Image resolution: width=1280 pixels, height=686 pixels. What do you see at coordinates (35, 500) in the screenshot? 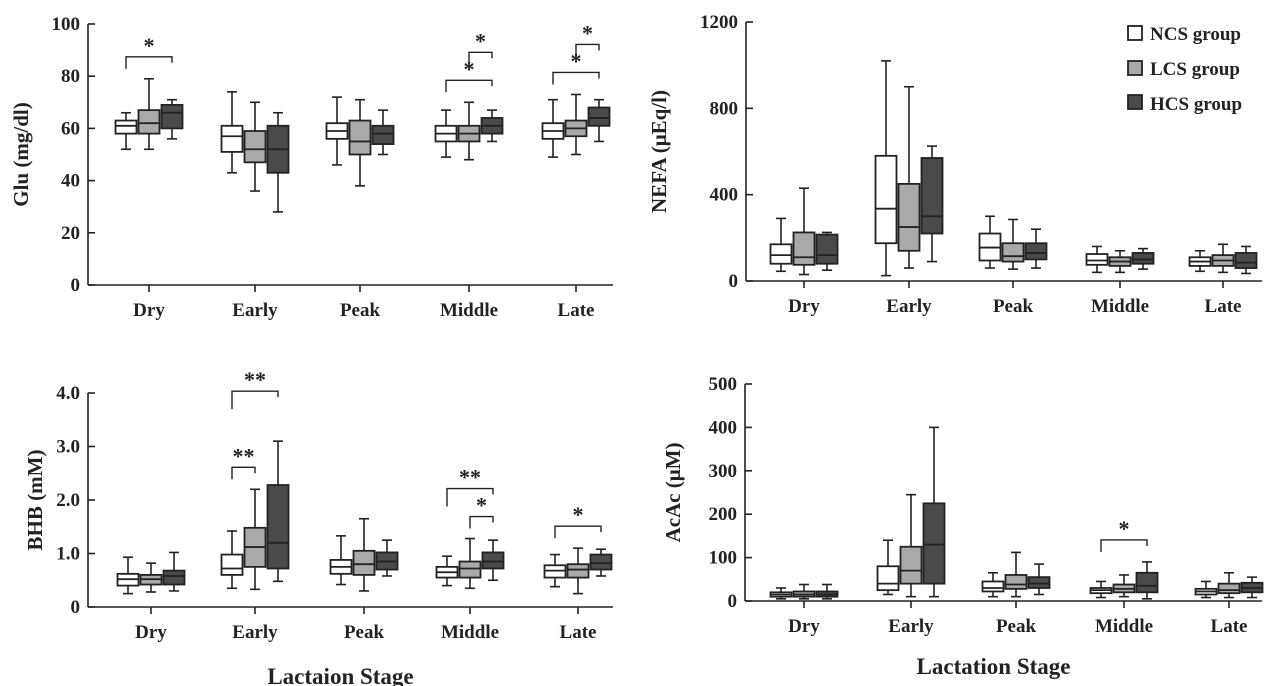
I see `panel3-y-axis-label: BHB (mM)` at bounding box center [35, 500].